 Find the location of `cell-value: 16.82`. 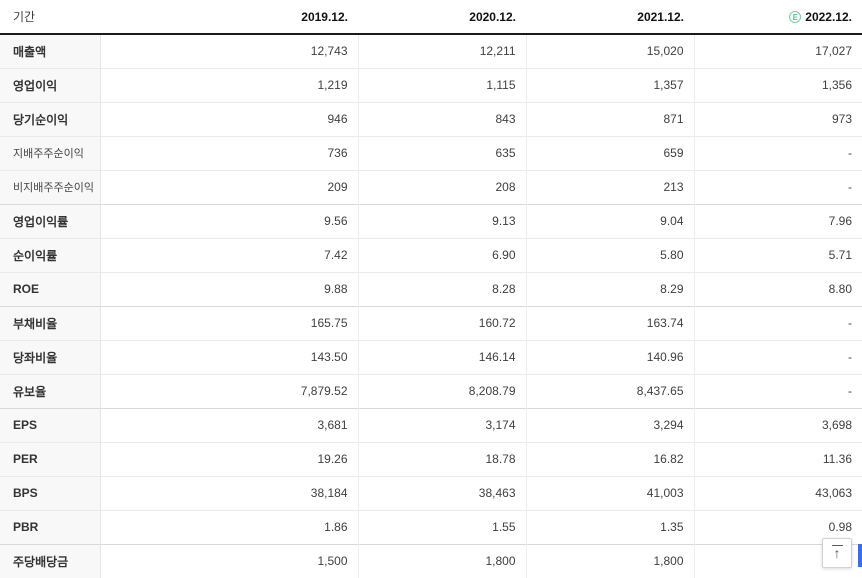

cell-value: 16.82 is located at coordinates (609, 459).